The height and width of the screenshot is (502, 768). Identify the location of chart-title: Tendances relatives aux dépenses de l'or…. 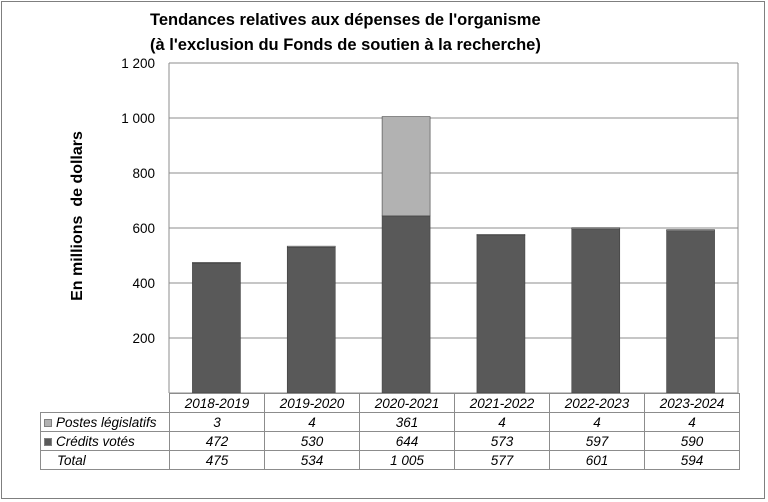
(365, 33).